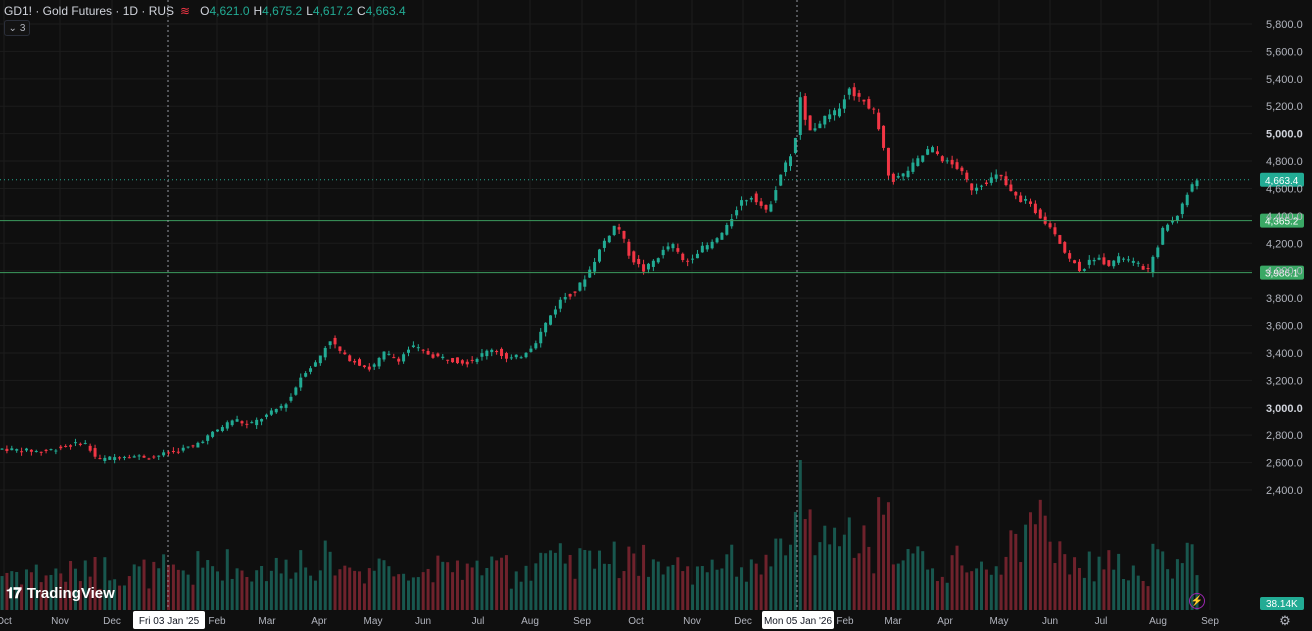 The height and width of the screenshot is (631, 1312). What do you see at coordinates (1050, 621) in the screenshot?
I see `time-tick-label: Jun` at bounding box center [1050, 621].